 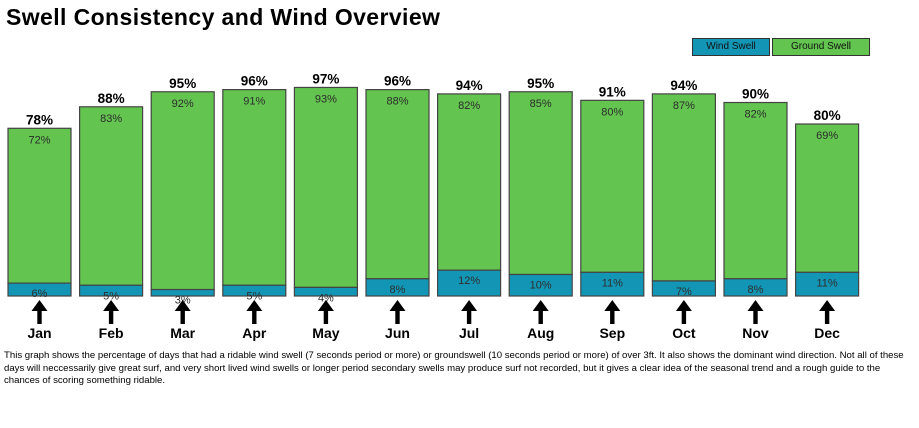 I want to click on month-label-oct: Oct, so click(x=684, y=333).